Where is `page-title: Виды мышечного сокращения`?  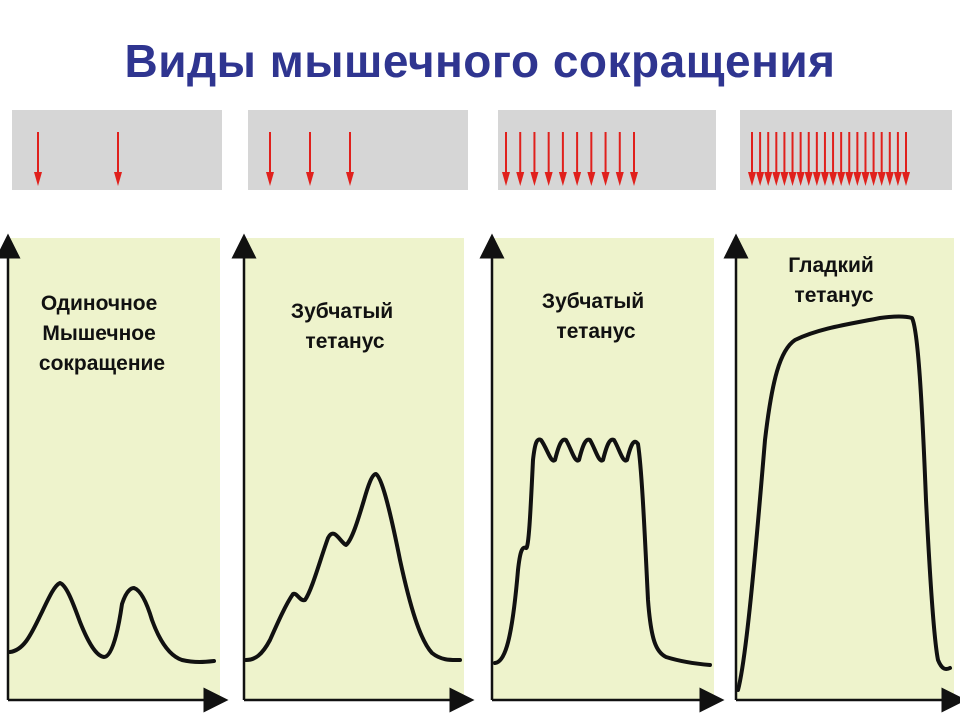 page-title: Виды мышечного сокращения is located at coordinates (480, 61).